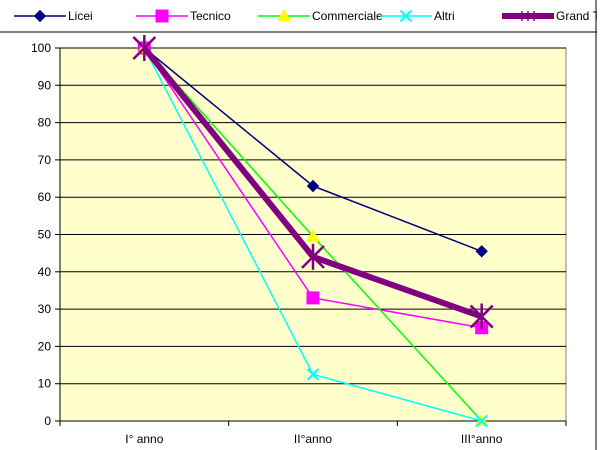  I want to click on y-tick-label: 10, so click(45, 384).